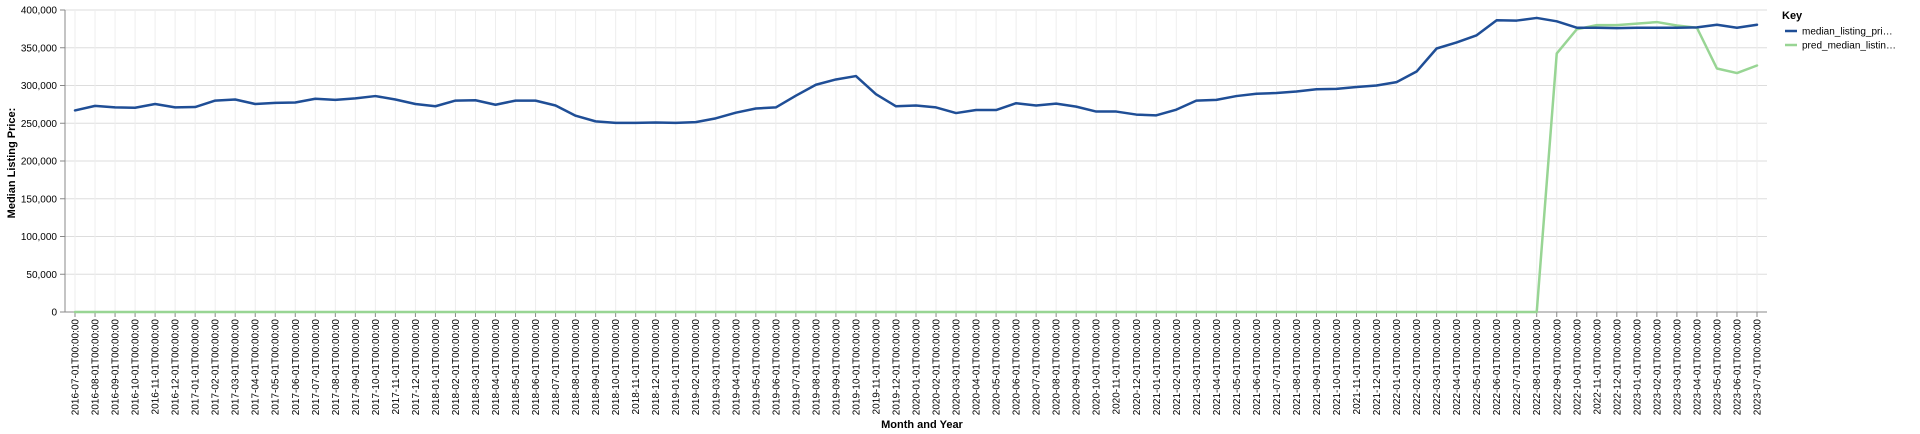 The image size is (1920, 434). What do you see at coordinates (696, 367) in the screenshot?
I see `x-tick-label: 2019-02-01T00:00:00` at bounding box center [696, 367].